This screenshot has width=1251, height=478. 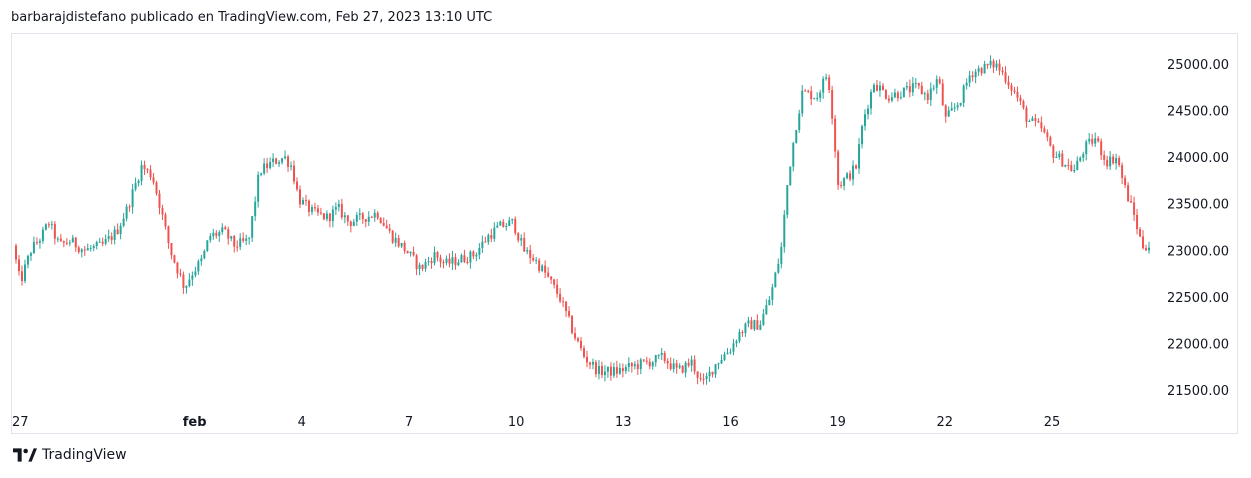 I want to click on brand-footer: TradingView, so click(x=70, y=455).